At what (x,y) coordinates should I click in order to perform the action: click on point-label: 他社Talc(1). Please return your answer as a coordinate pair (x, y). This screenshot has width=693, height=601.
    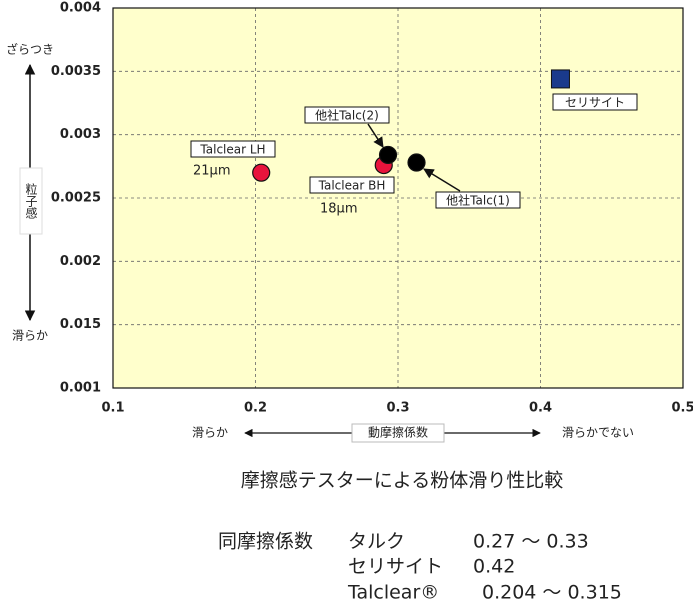
    Looking at the image, I should click on (478, 200).